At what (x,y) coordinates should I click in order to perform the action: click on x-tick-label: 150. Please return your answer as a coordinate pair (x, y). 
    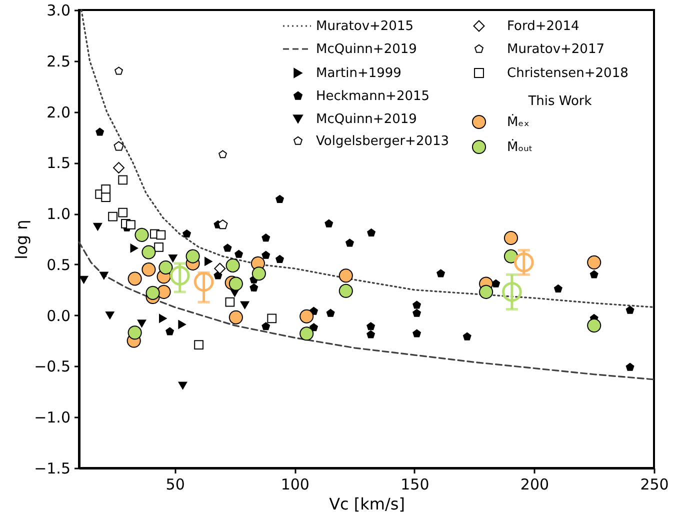
    Looking at the image, I should click on (415, 485).